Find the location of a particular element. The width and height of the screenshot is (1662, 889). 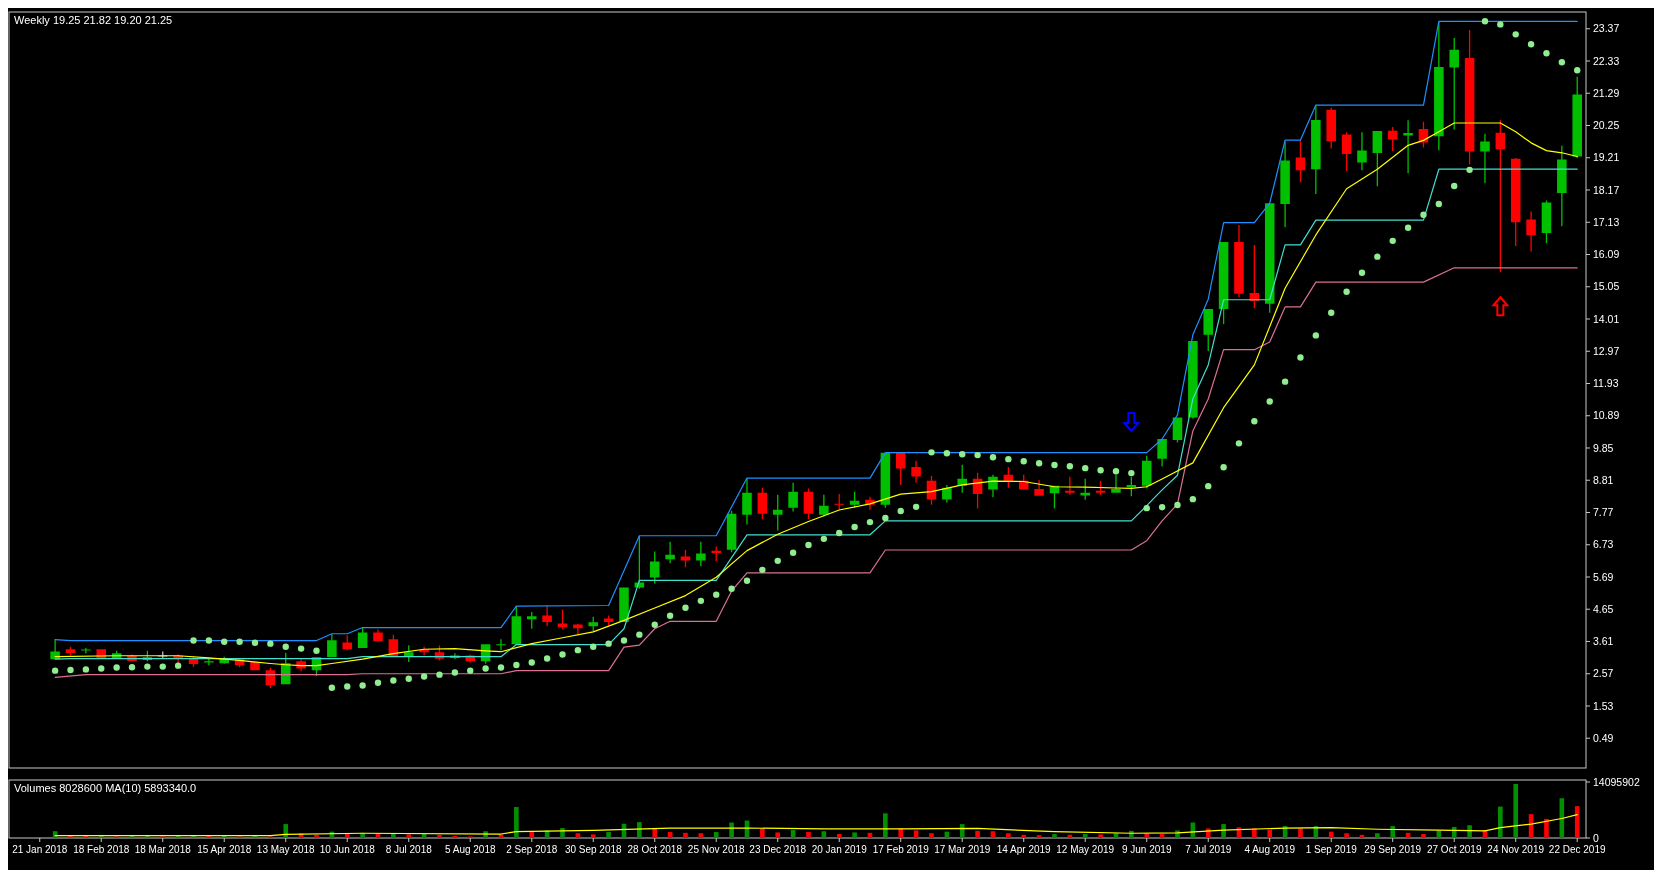

x-tick-label: 23 Dec 2018 is located at coordinates (778, 849).